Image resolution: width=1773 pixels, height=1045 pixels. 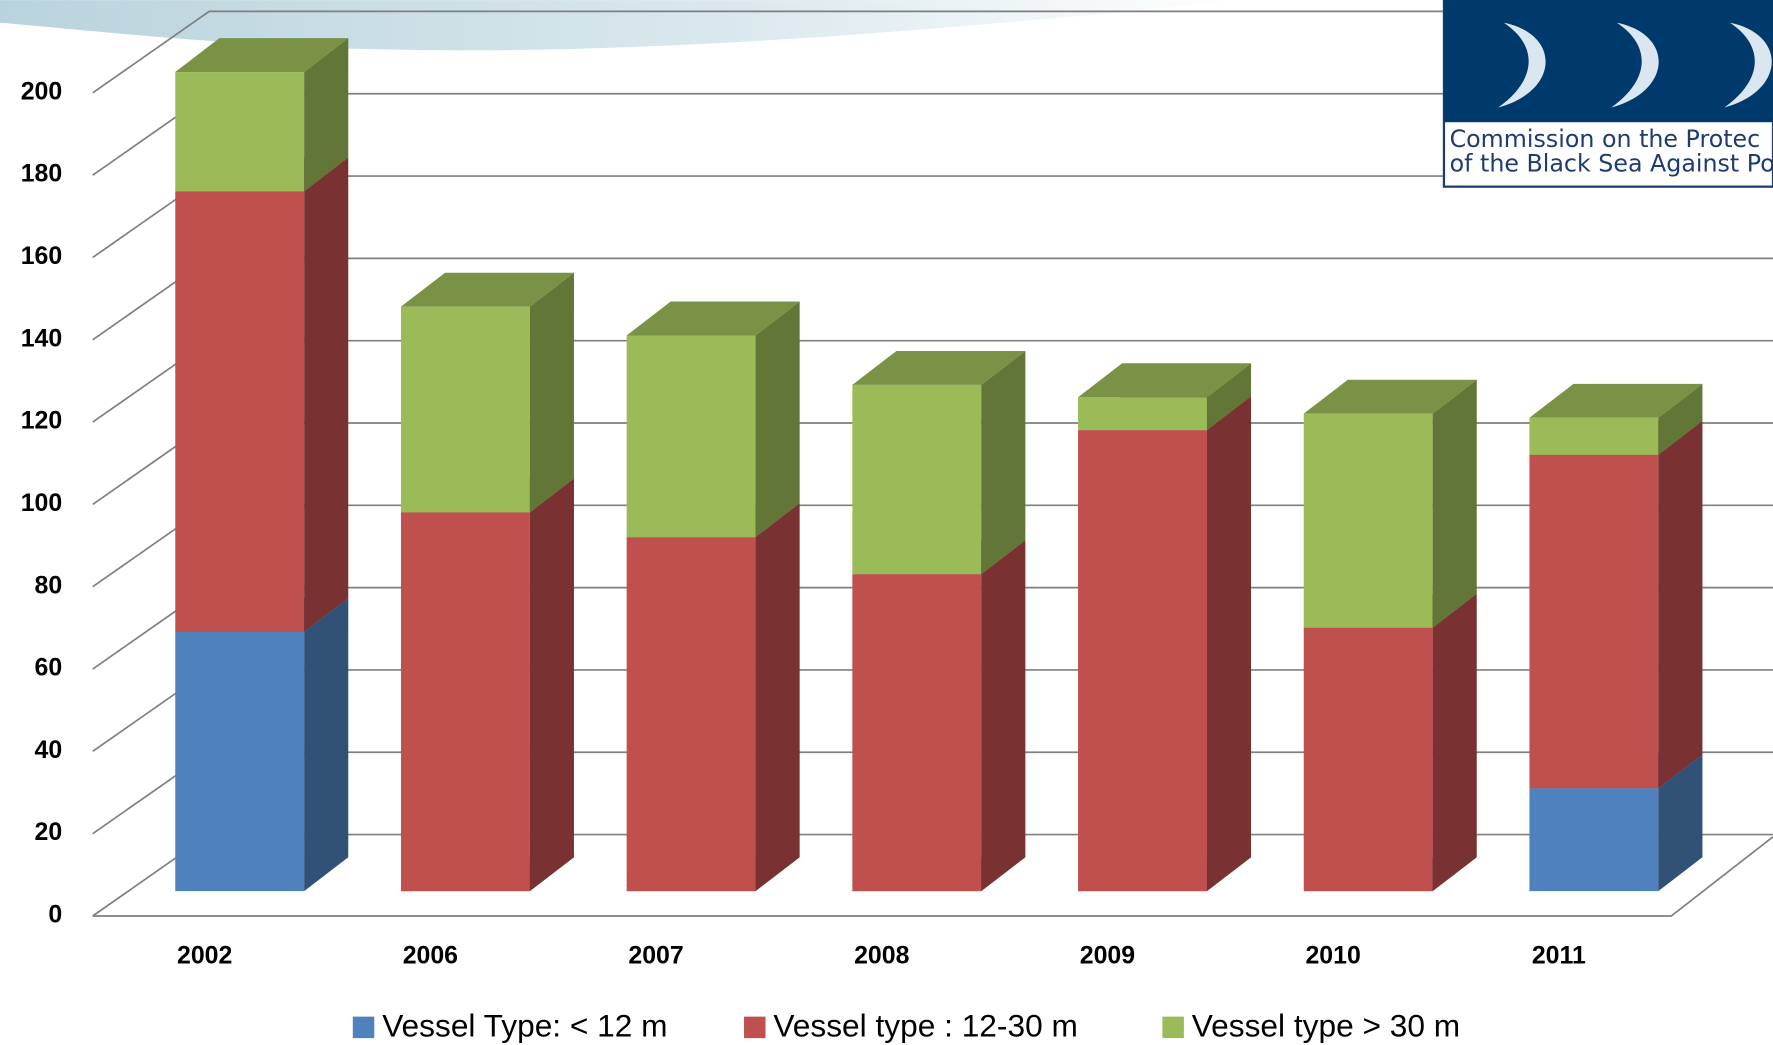 I want to click on legend-label: Vessel type > 30 m, so click(x=1326, y=1025).